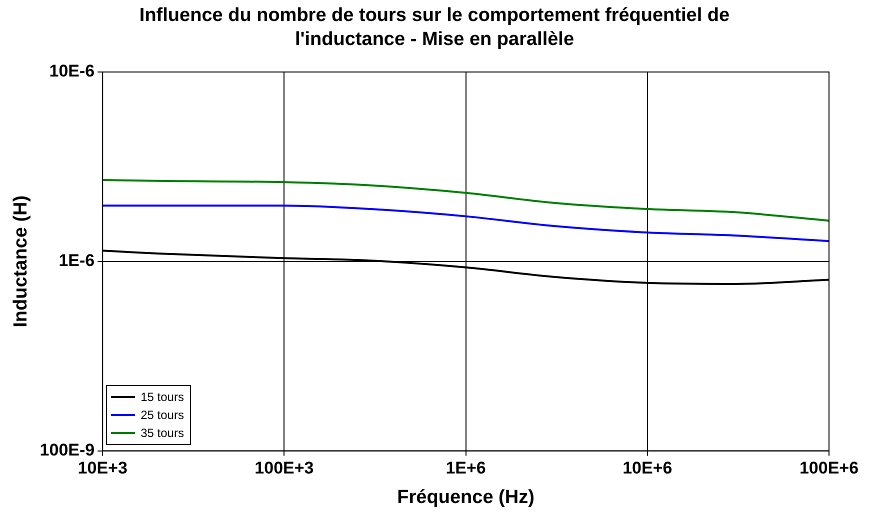 The image size is (869, 517). What do you see at coordinates (434, 28) in the screenshot?
I see `chart-title: Influence du nombre de tours sur le comportement fréquentiel de l'inductance - Mise en parallèle` at bounding box center [434, 28].